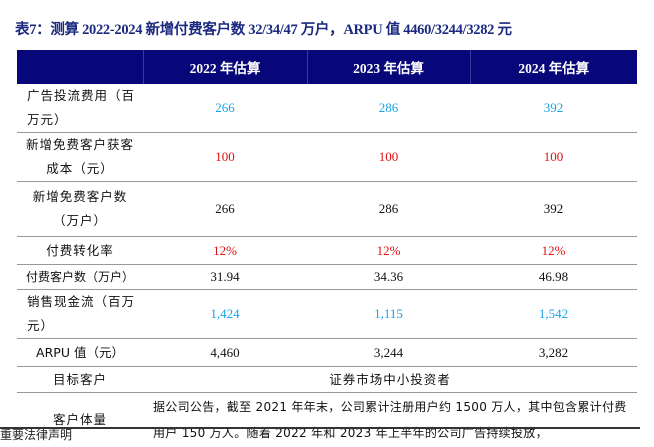 The image size is (654, 447). What do you see at coordinates (553, 277) in the screenshot?
I see `cell: 46.98` at bounding box center [553, 277].